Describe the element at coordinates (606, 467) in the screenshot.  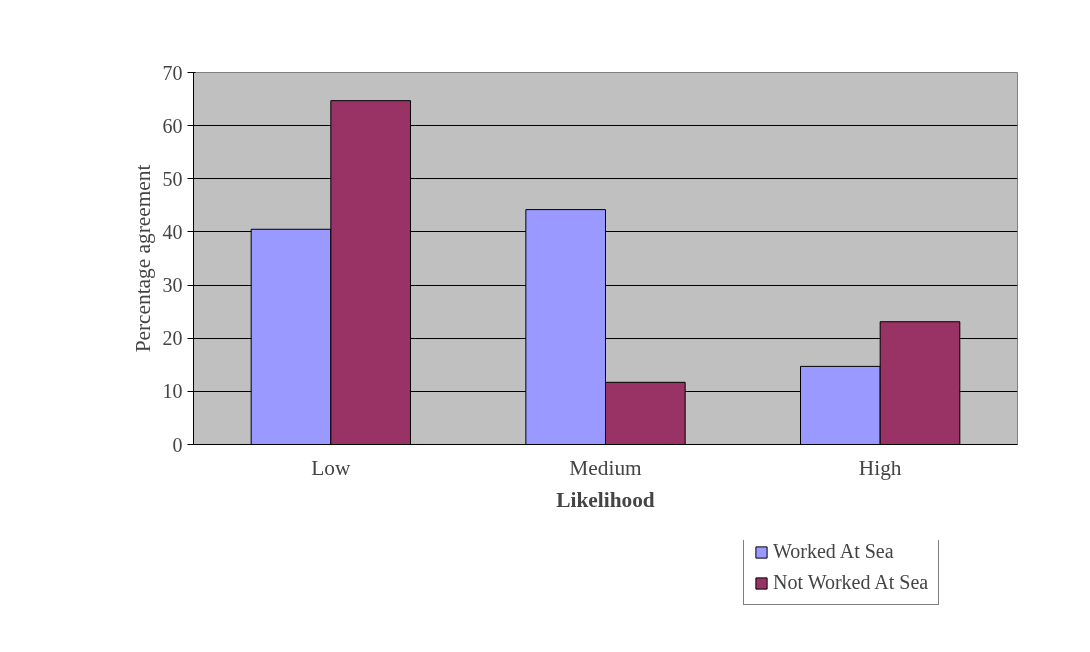
I see `x-tick-label: Medium` at that location.